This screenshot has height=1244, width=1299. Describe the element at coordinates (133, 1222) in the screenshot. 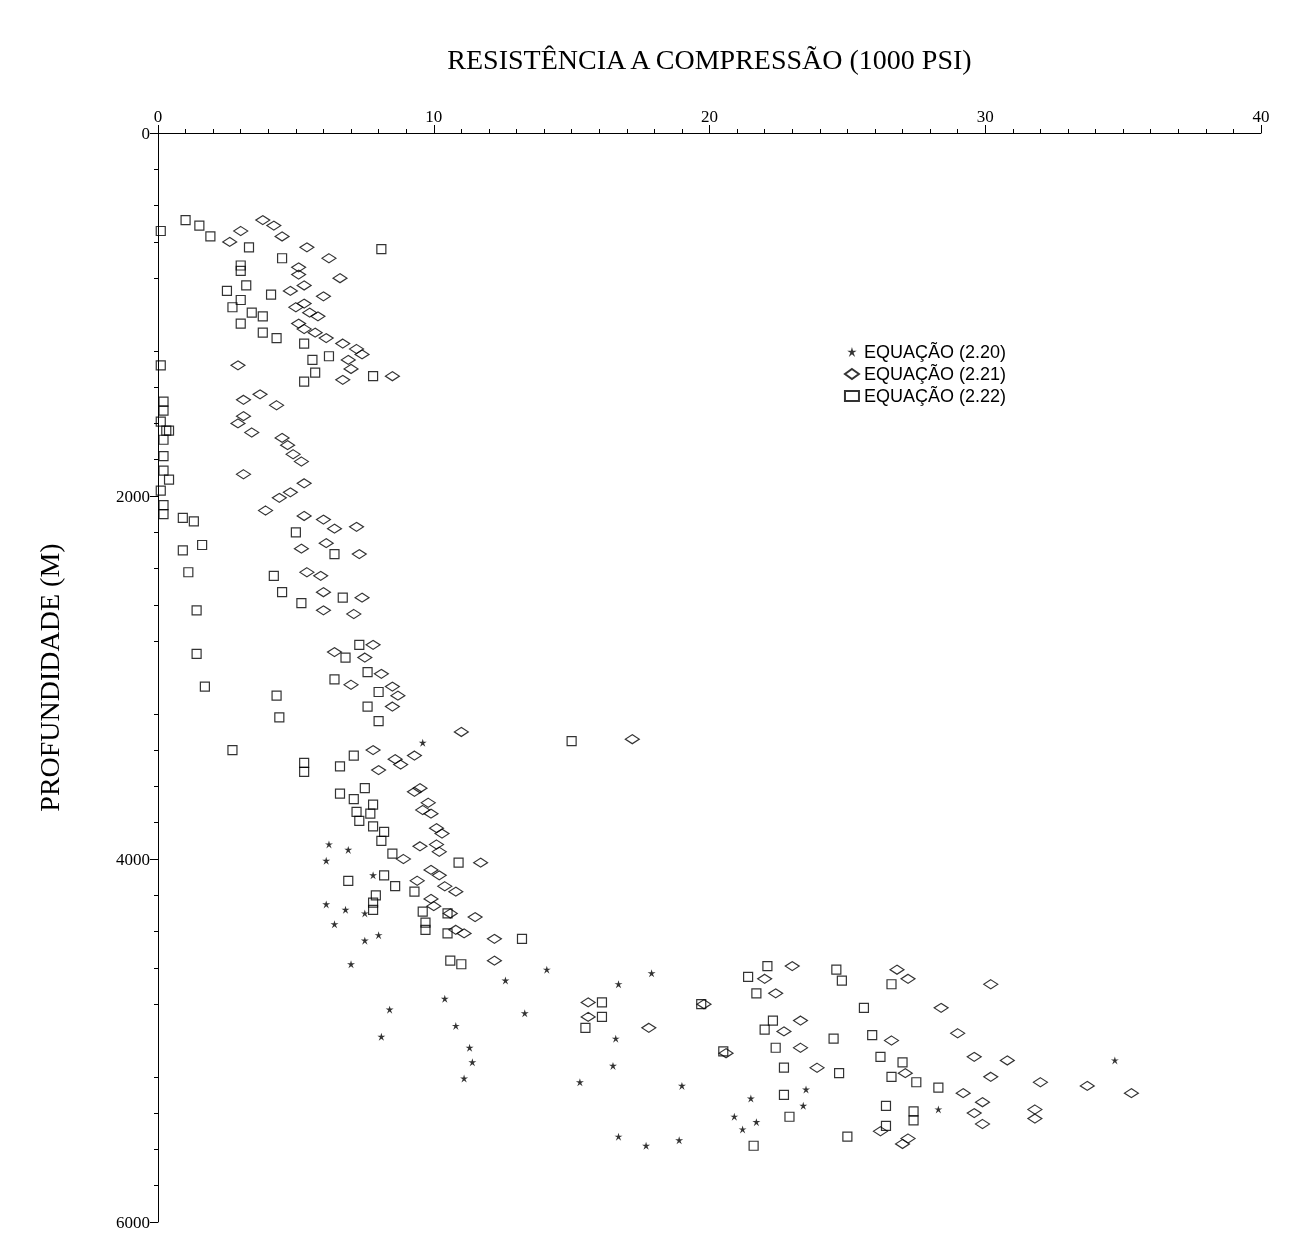

I see `y-tick-label: 6000` at that location.